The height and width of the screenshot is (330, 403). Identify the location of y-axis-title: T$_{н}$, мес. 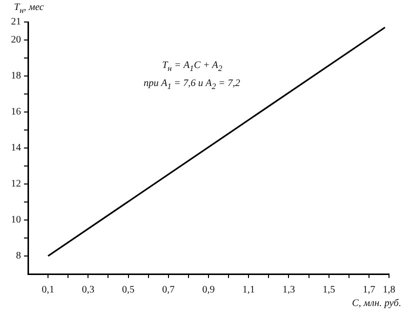
(29, 8).